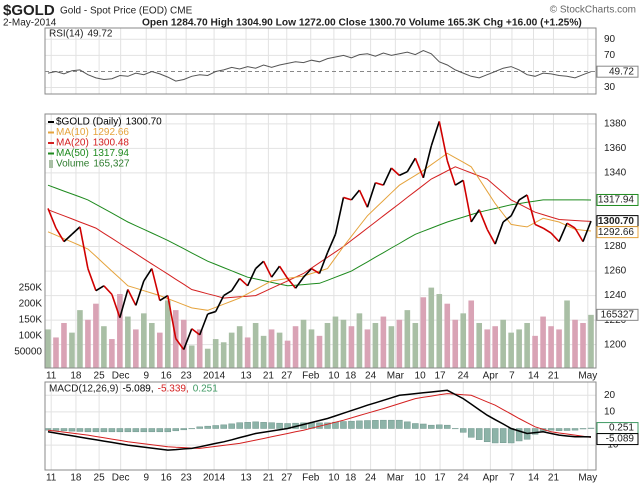  Describe the element at coordinates (611, 445) in the screenshot. I see `y-tick-label: -10` at that location.